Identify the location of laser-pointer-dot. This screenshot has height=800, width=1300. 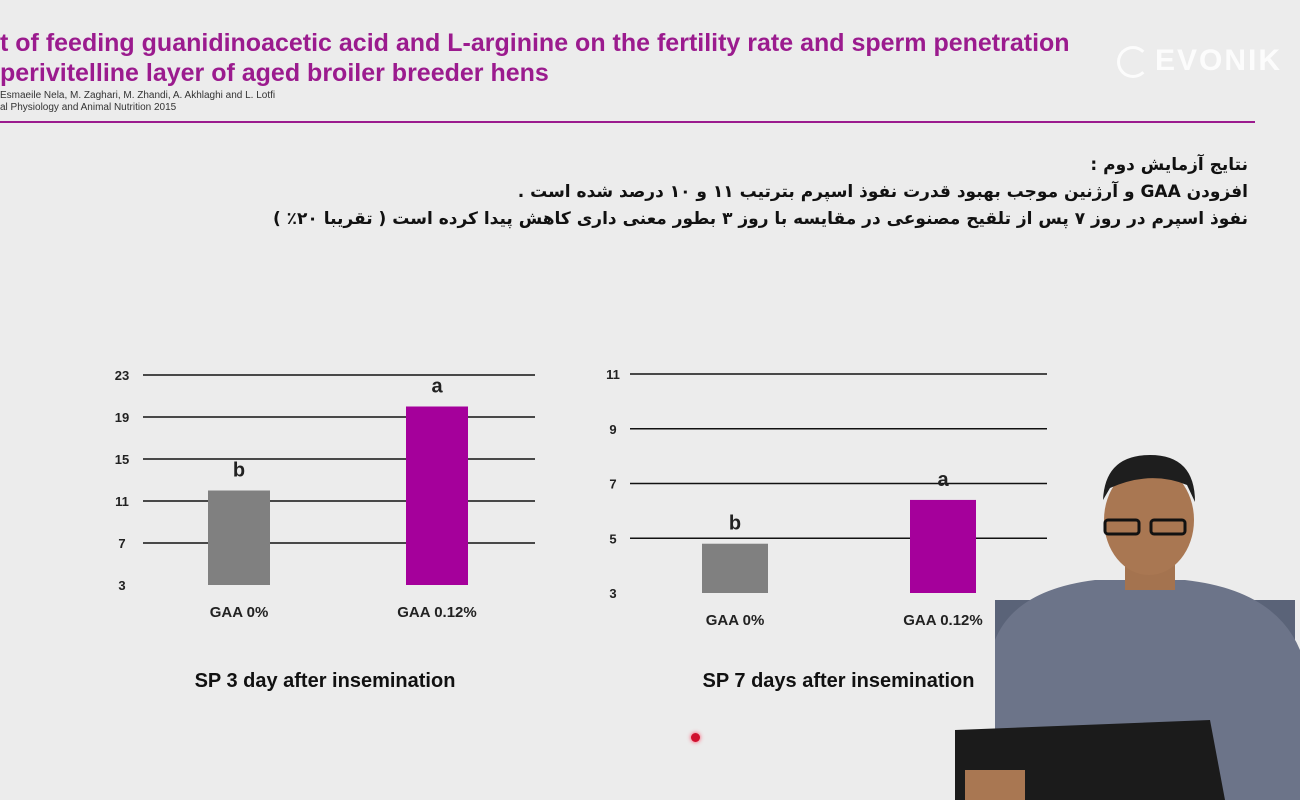
(695, 737).